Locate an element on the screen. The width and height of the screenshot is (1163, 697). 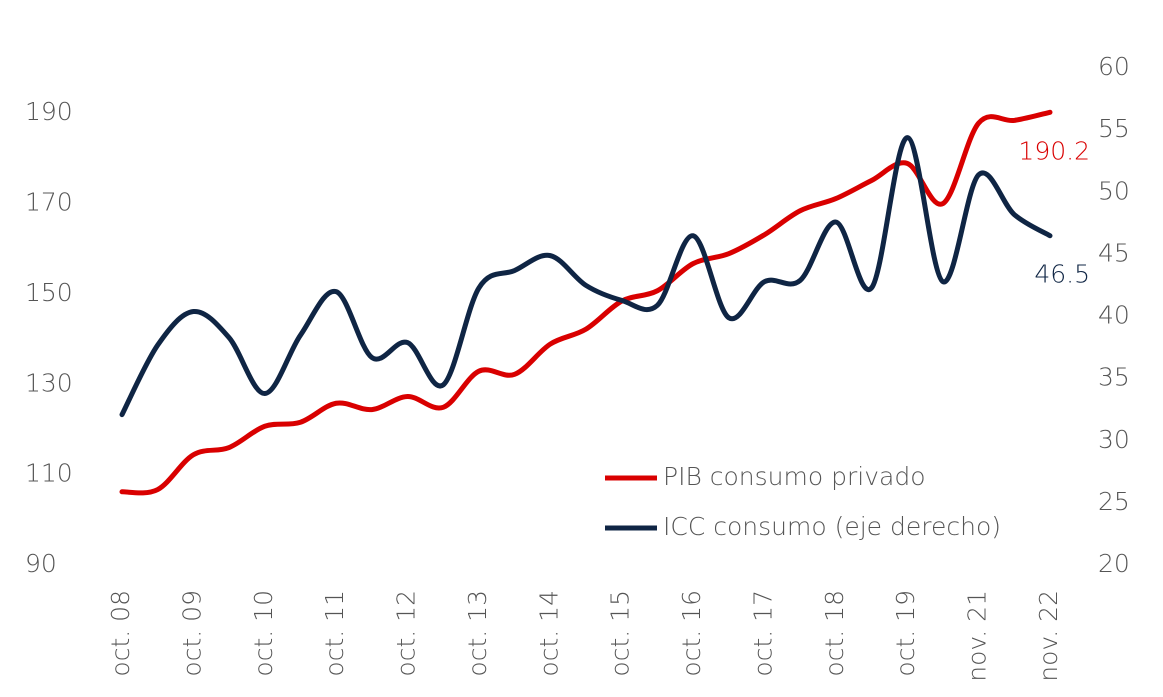
x-tick-label: oct. 09 is located at coordinates (191, 633).